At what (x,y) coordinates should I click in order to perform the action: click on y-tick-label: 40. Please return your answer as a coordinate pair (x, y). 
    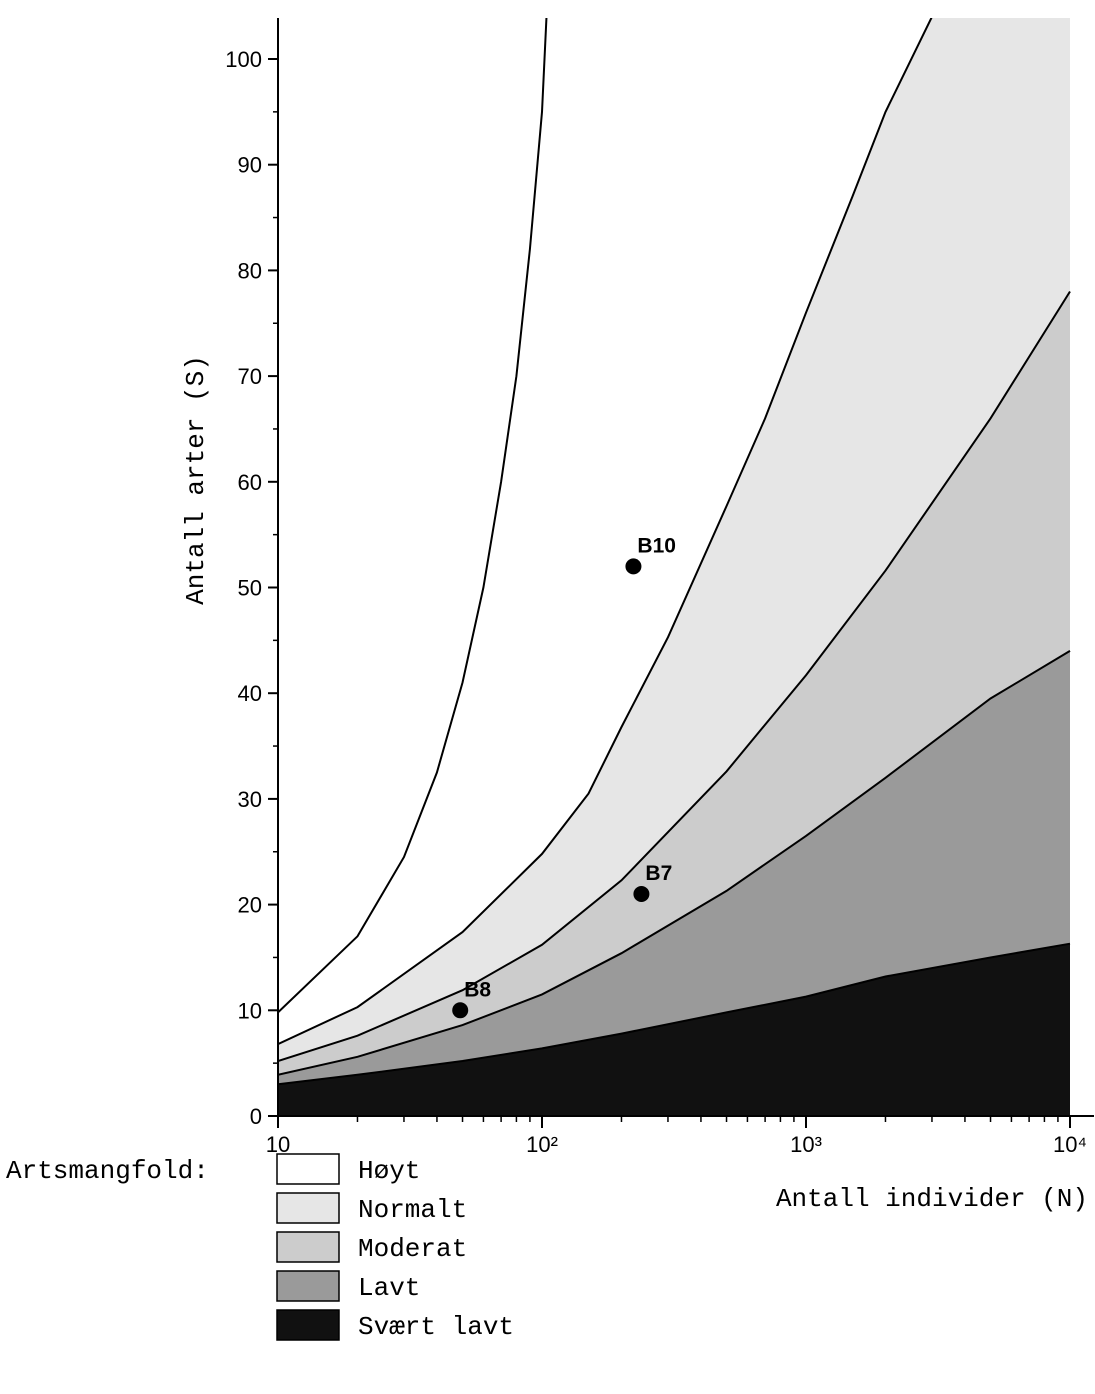
    Looking at the image, I should click on (250, 693).